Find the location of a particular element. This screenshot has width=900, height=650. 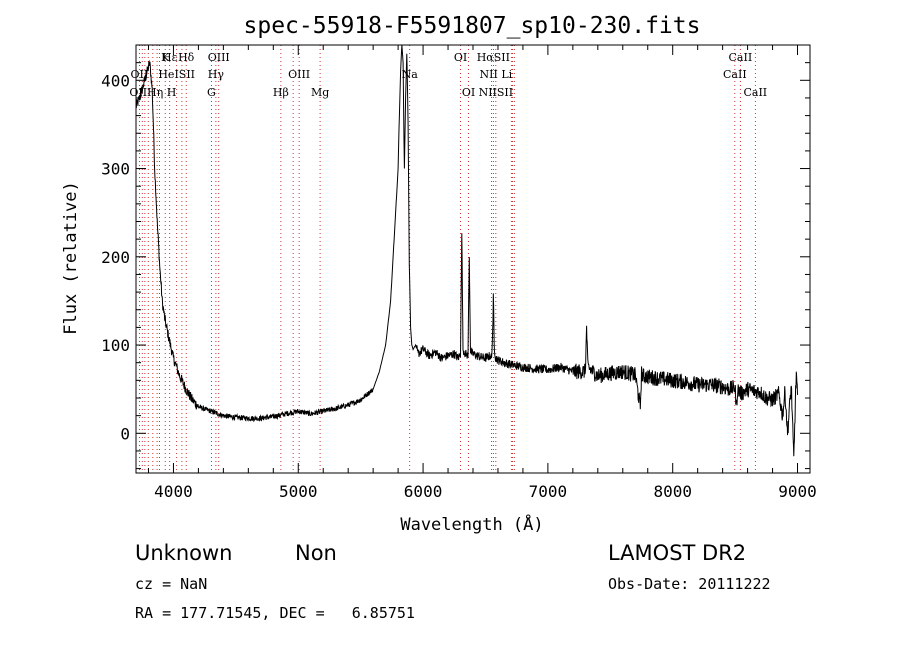

x-axis-label: Wavelength (Å) is located at coordinates (471, 524).